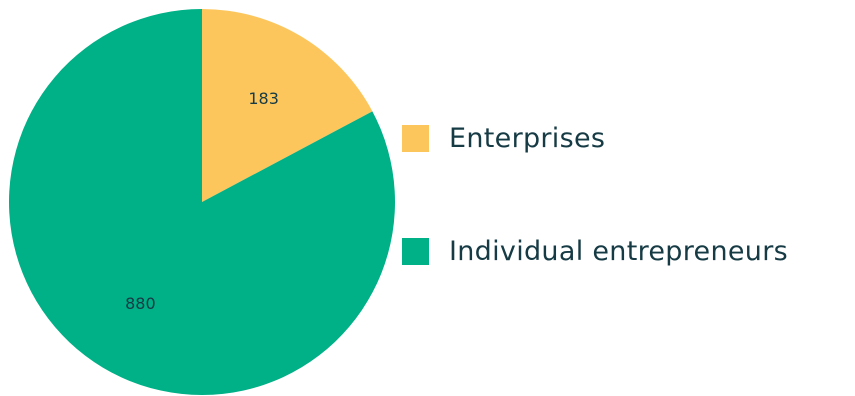 The image size is (855, 396). Describe the element at coordinates (627, 138) in the screenshot. I see `legend-item-enterprises: Enterprises` at that location.